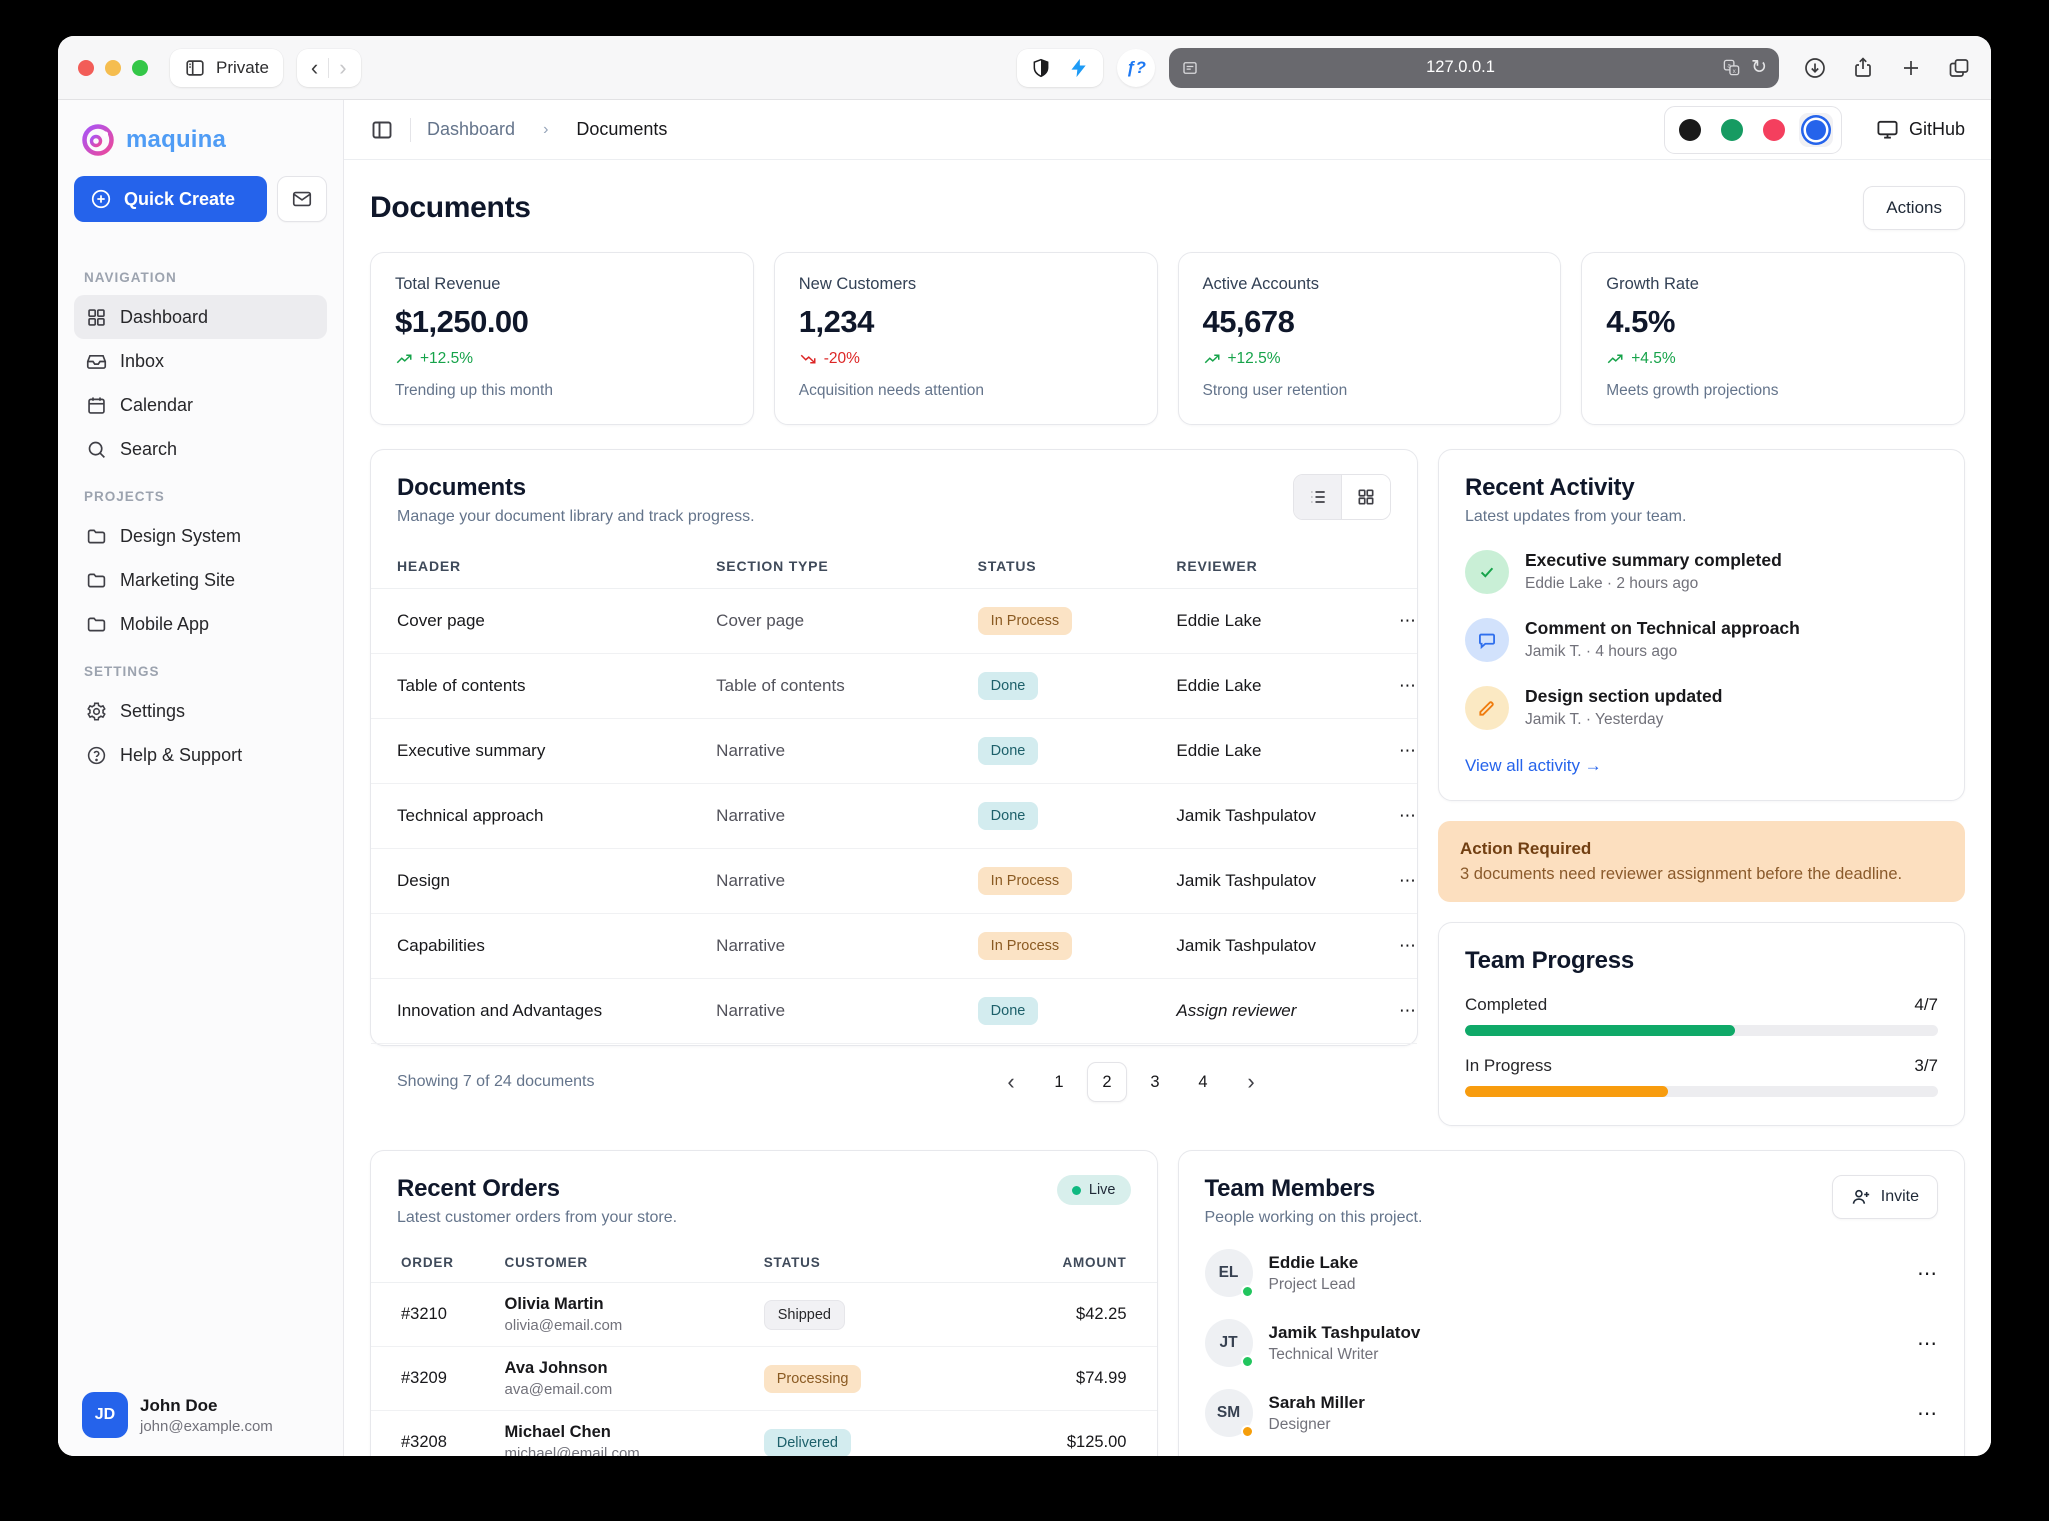  I want to click on tab-overview-icon, so click(1959, 68).